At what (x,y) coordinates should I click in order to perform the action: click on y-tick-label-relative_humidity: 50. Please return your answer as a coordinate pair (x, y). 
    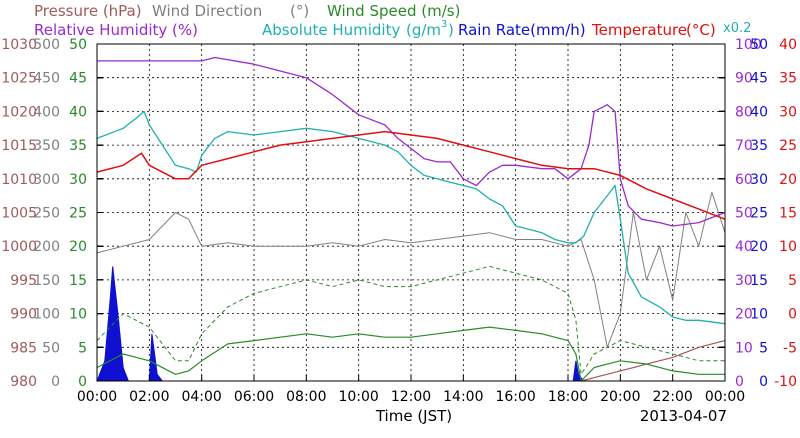
    Looking at the image, I should click on (744, 214).